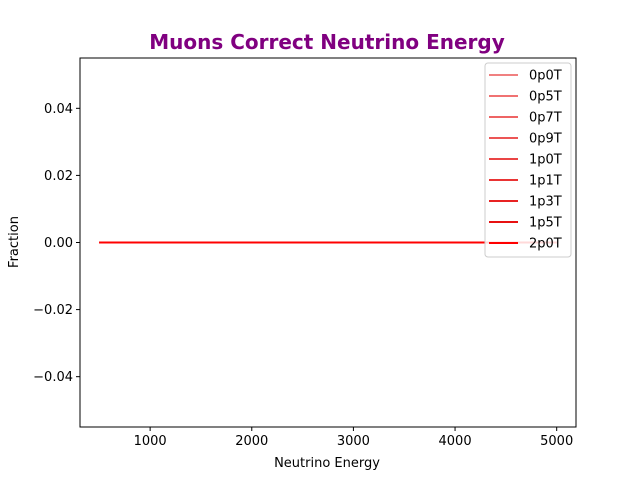 This screenshot has height=480, width=640. I want to click on y-tick-label: 0.04, so click(58, 109).